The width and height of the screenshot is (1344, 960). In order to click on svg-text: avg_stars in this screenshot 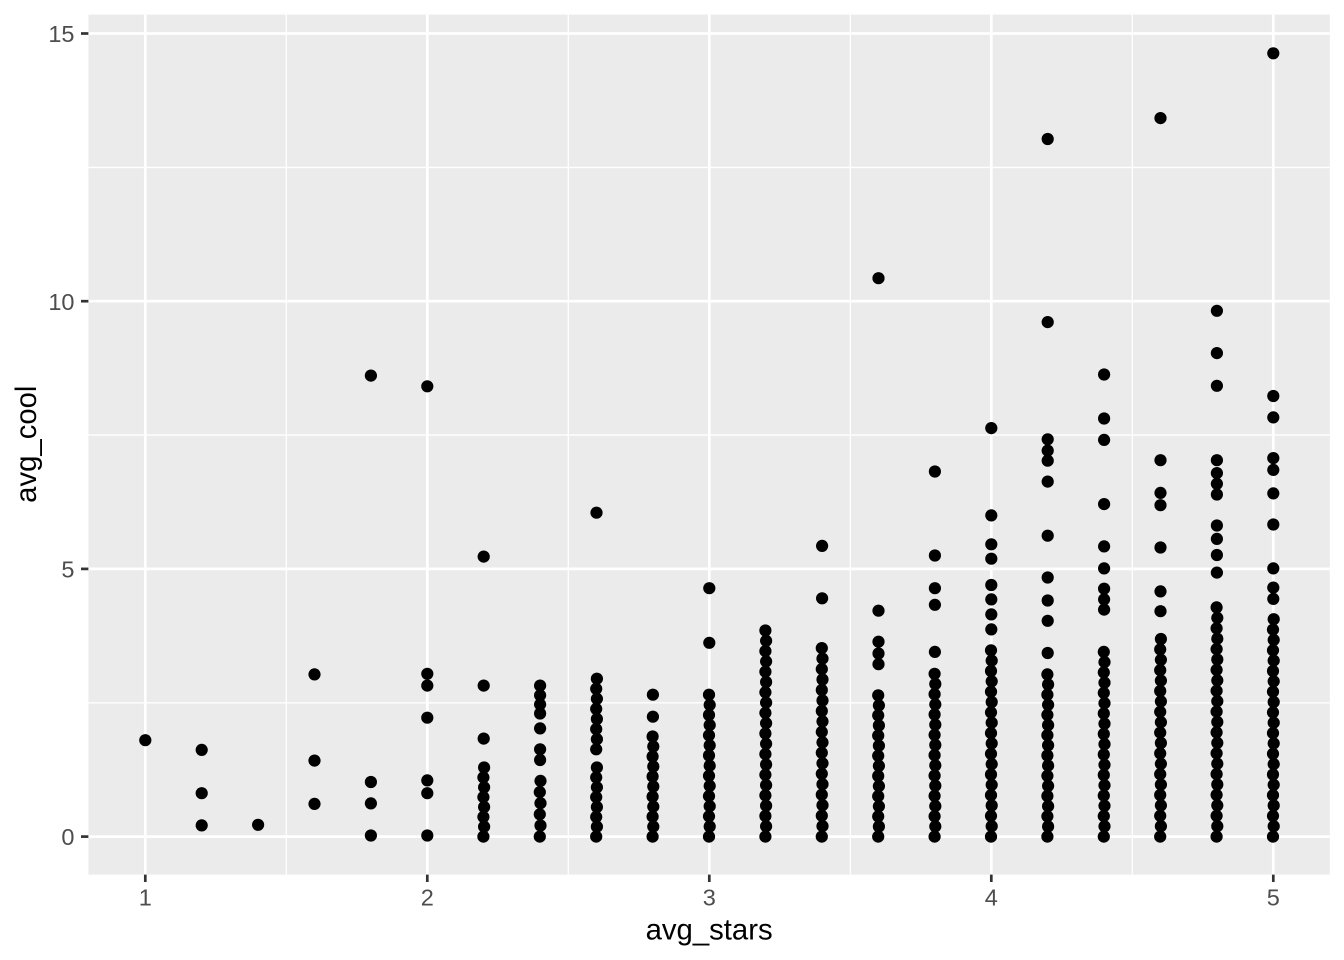, I will do `click(709, 930)`.